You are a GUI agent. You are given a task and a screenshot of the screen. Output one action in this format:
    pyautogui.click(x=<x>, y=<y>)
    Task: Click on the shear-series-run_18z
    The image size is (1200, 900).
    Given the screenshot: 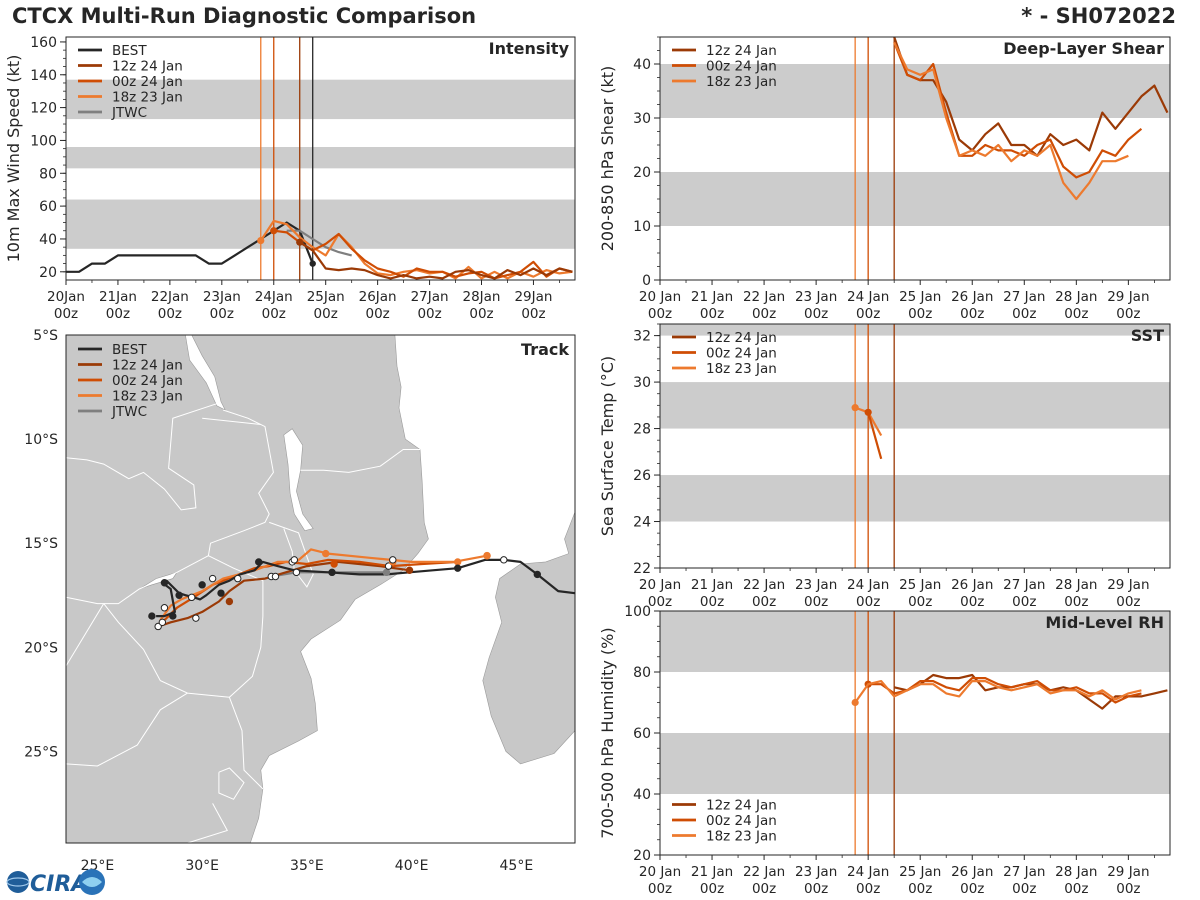 What is the action you would take?
    pyautogui.click(x=1011, y=121)
    